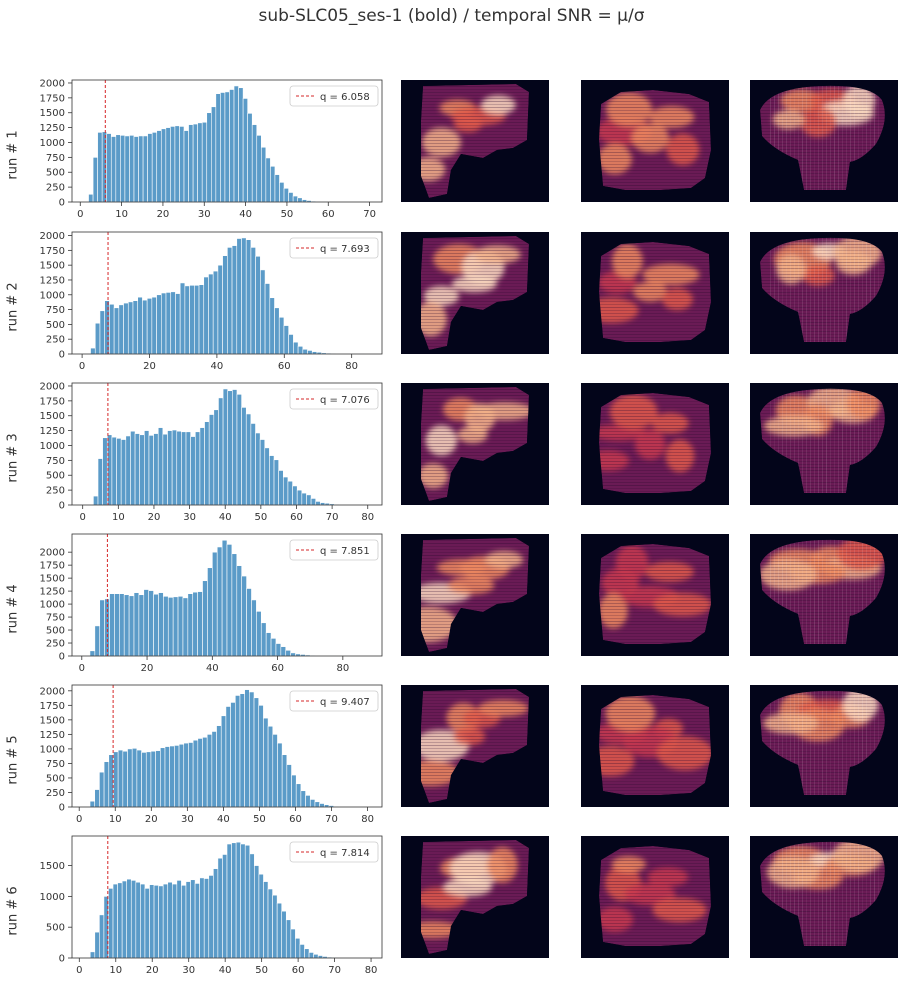 This screenshot has height=987, width=903. Describe the element at coordinates (52, 113) in the screenshot. I see `y-tick-label: 1500` at that location.